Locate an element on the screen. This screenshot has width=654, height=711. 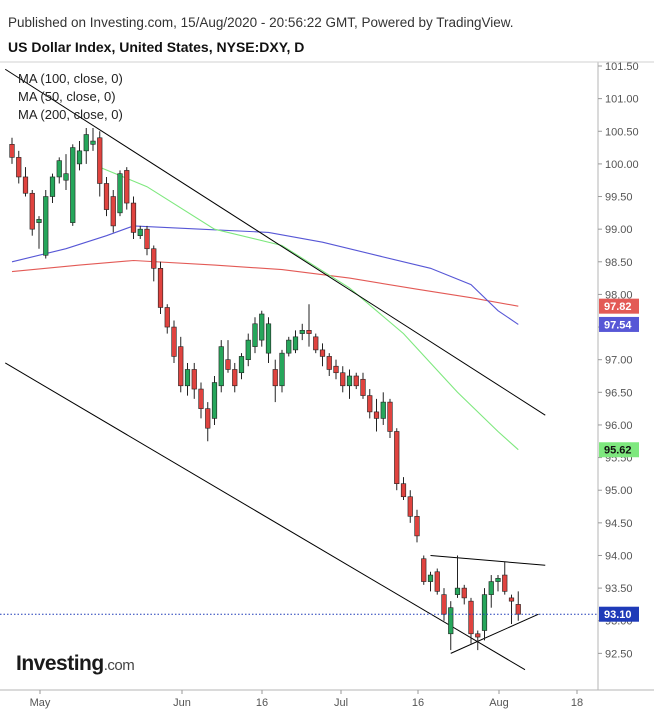
price-label-box is located at coordinates (619, 324).